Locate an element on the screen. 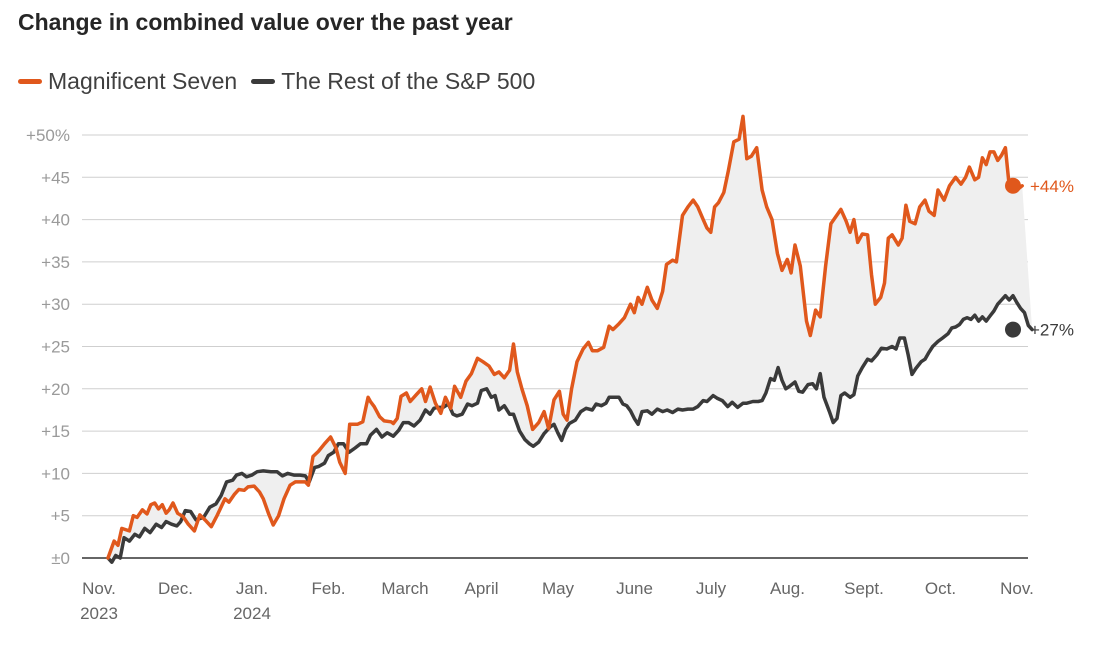 Image resolution: width=1108 pixels, height=646 pixels. x-tick-sublabel: 2024 is located at coordinates (252, 613).